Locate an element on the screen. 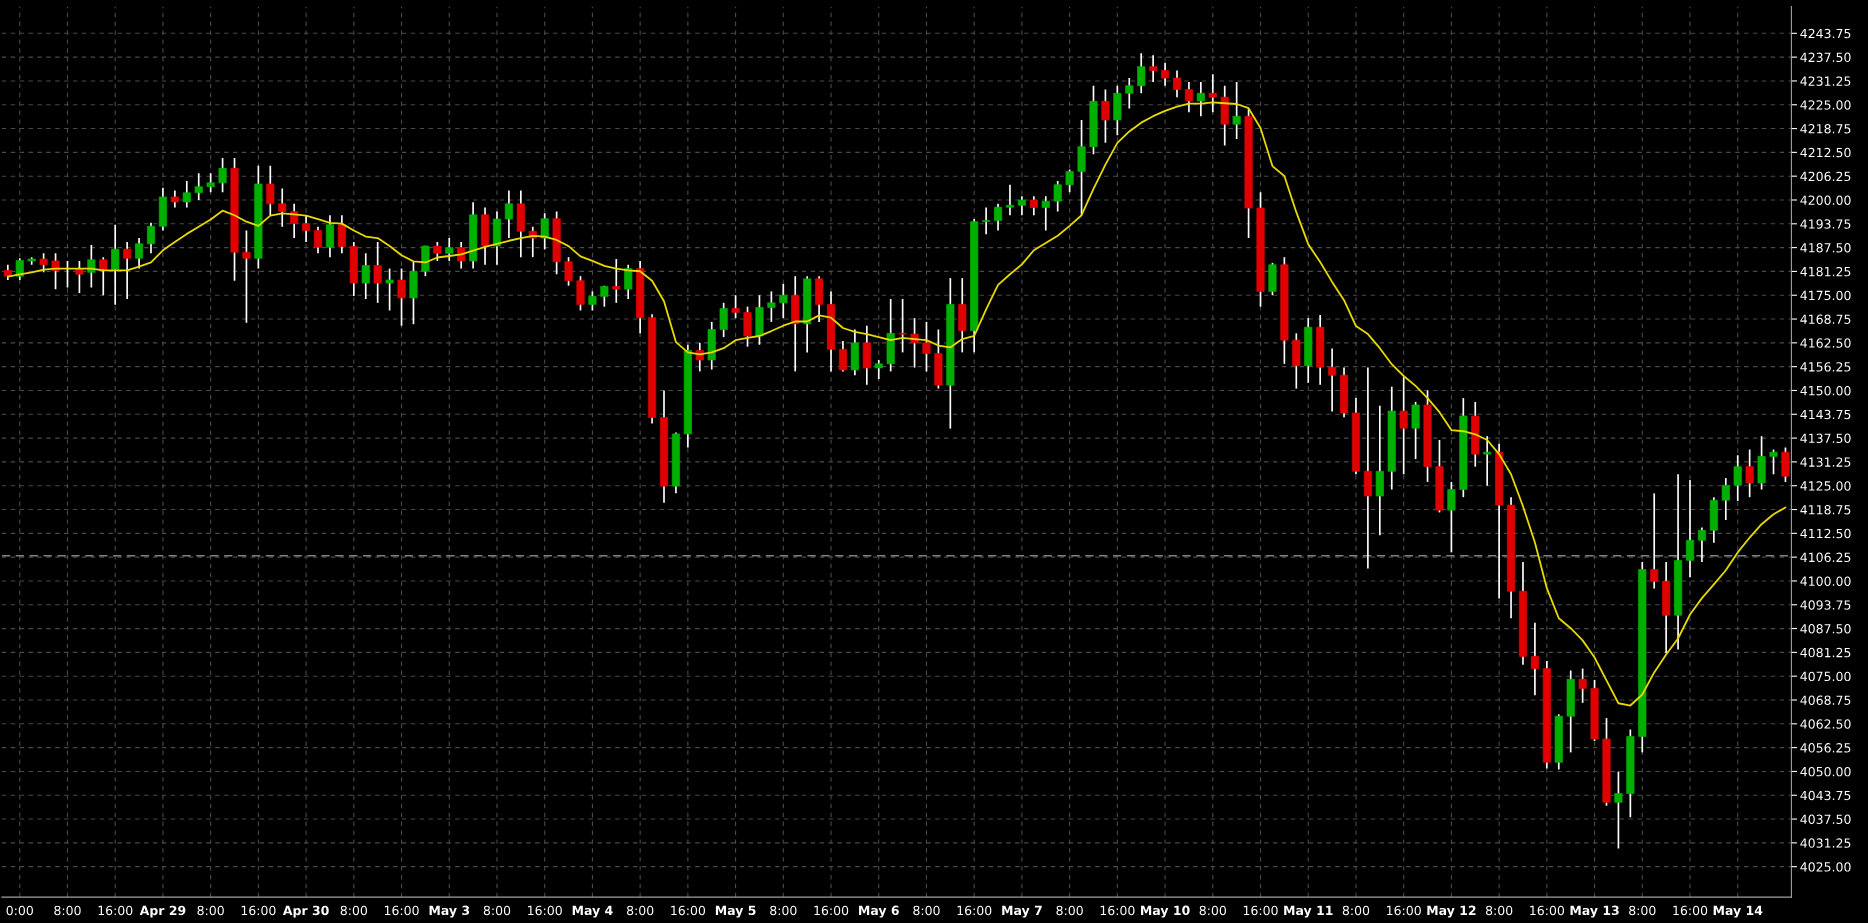 This screenshot has height=923, width=1868. y-tick-label: 4050.00 is located at coordinates (1825, 771).